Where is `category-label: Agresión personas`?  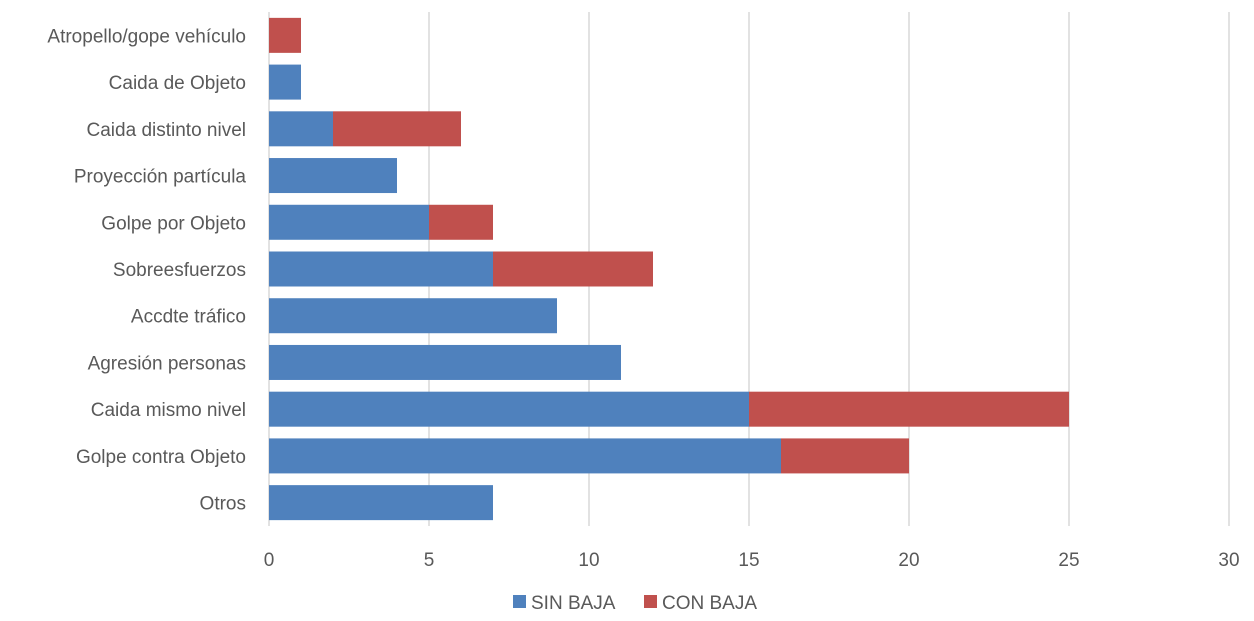 category-label: Agresión personas is located at coordinates (167, 363).